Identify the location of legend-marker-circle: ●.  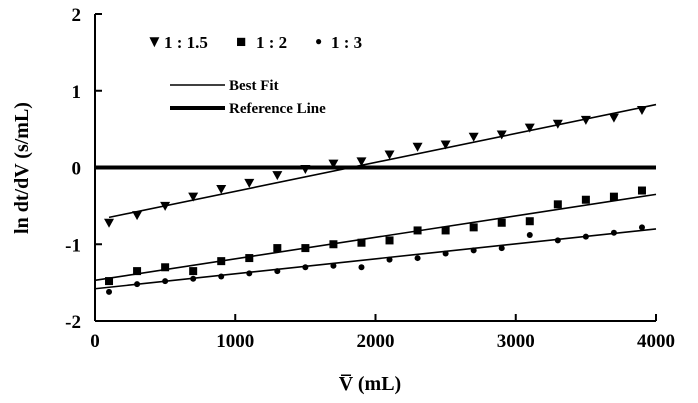
(318, 41).